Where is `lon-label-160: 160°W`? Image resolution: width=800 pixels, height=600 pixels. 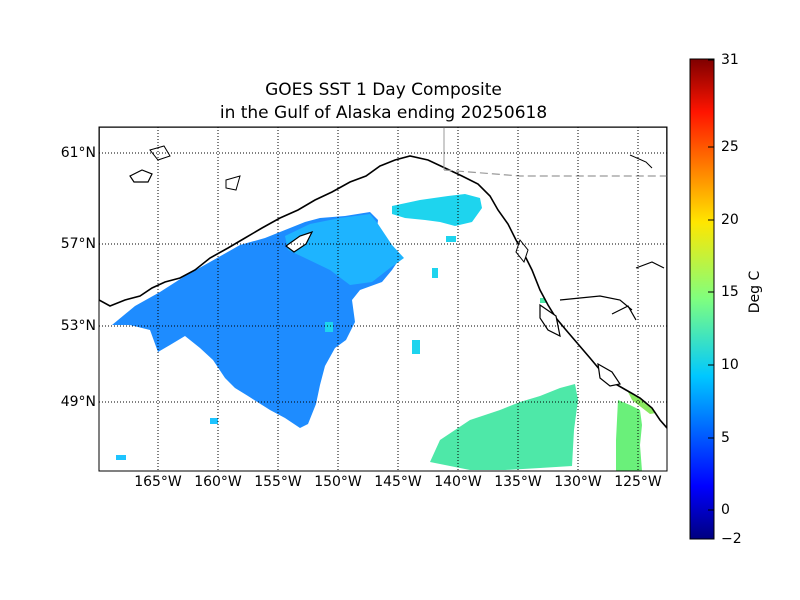 lon-label-160: 160°W is located at coordinates (218, 482).